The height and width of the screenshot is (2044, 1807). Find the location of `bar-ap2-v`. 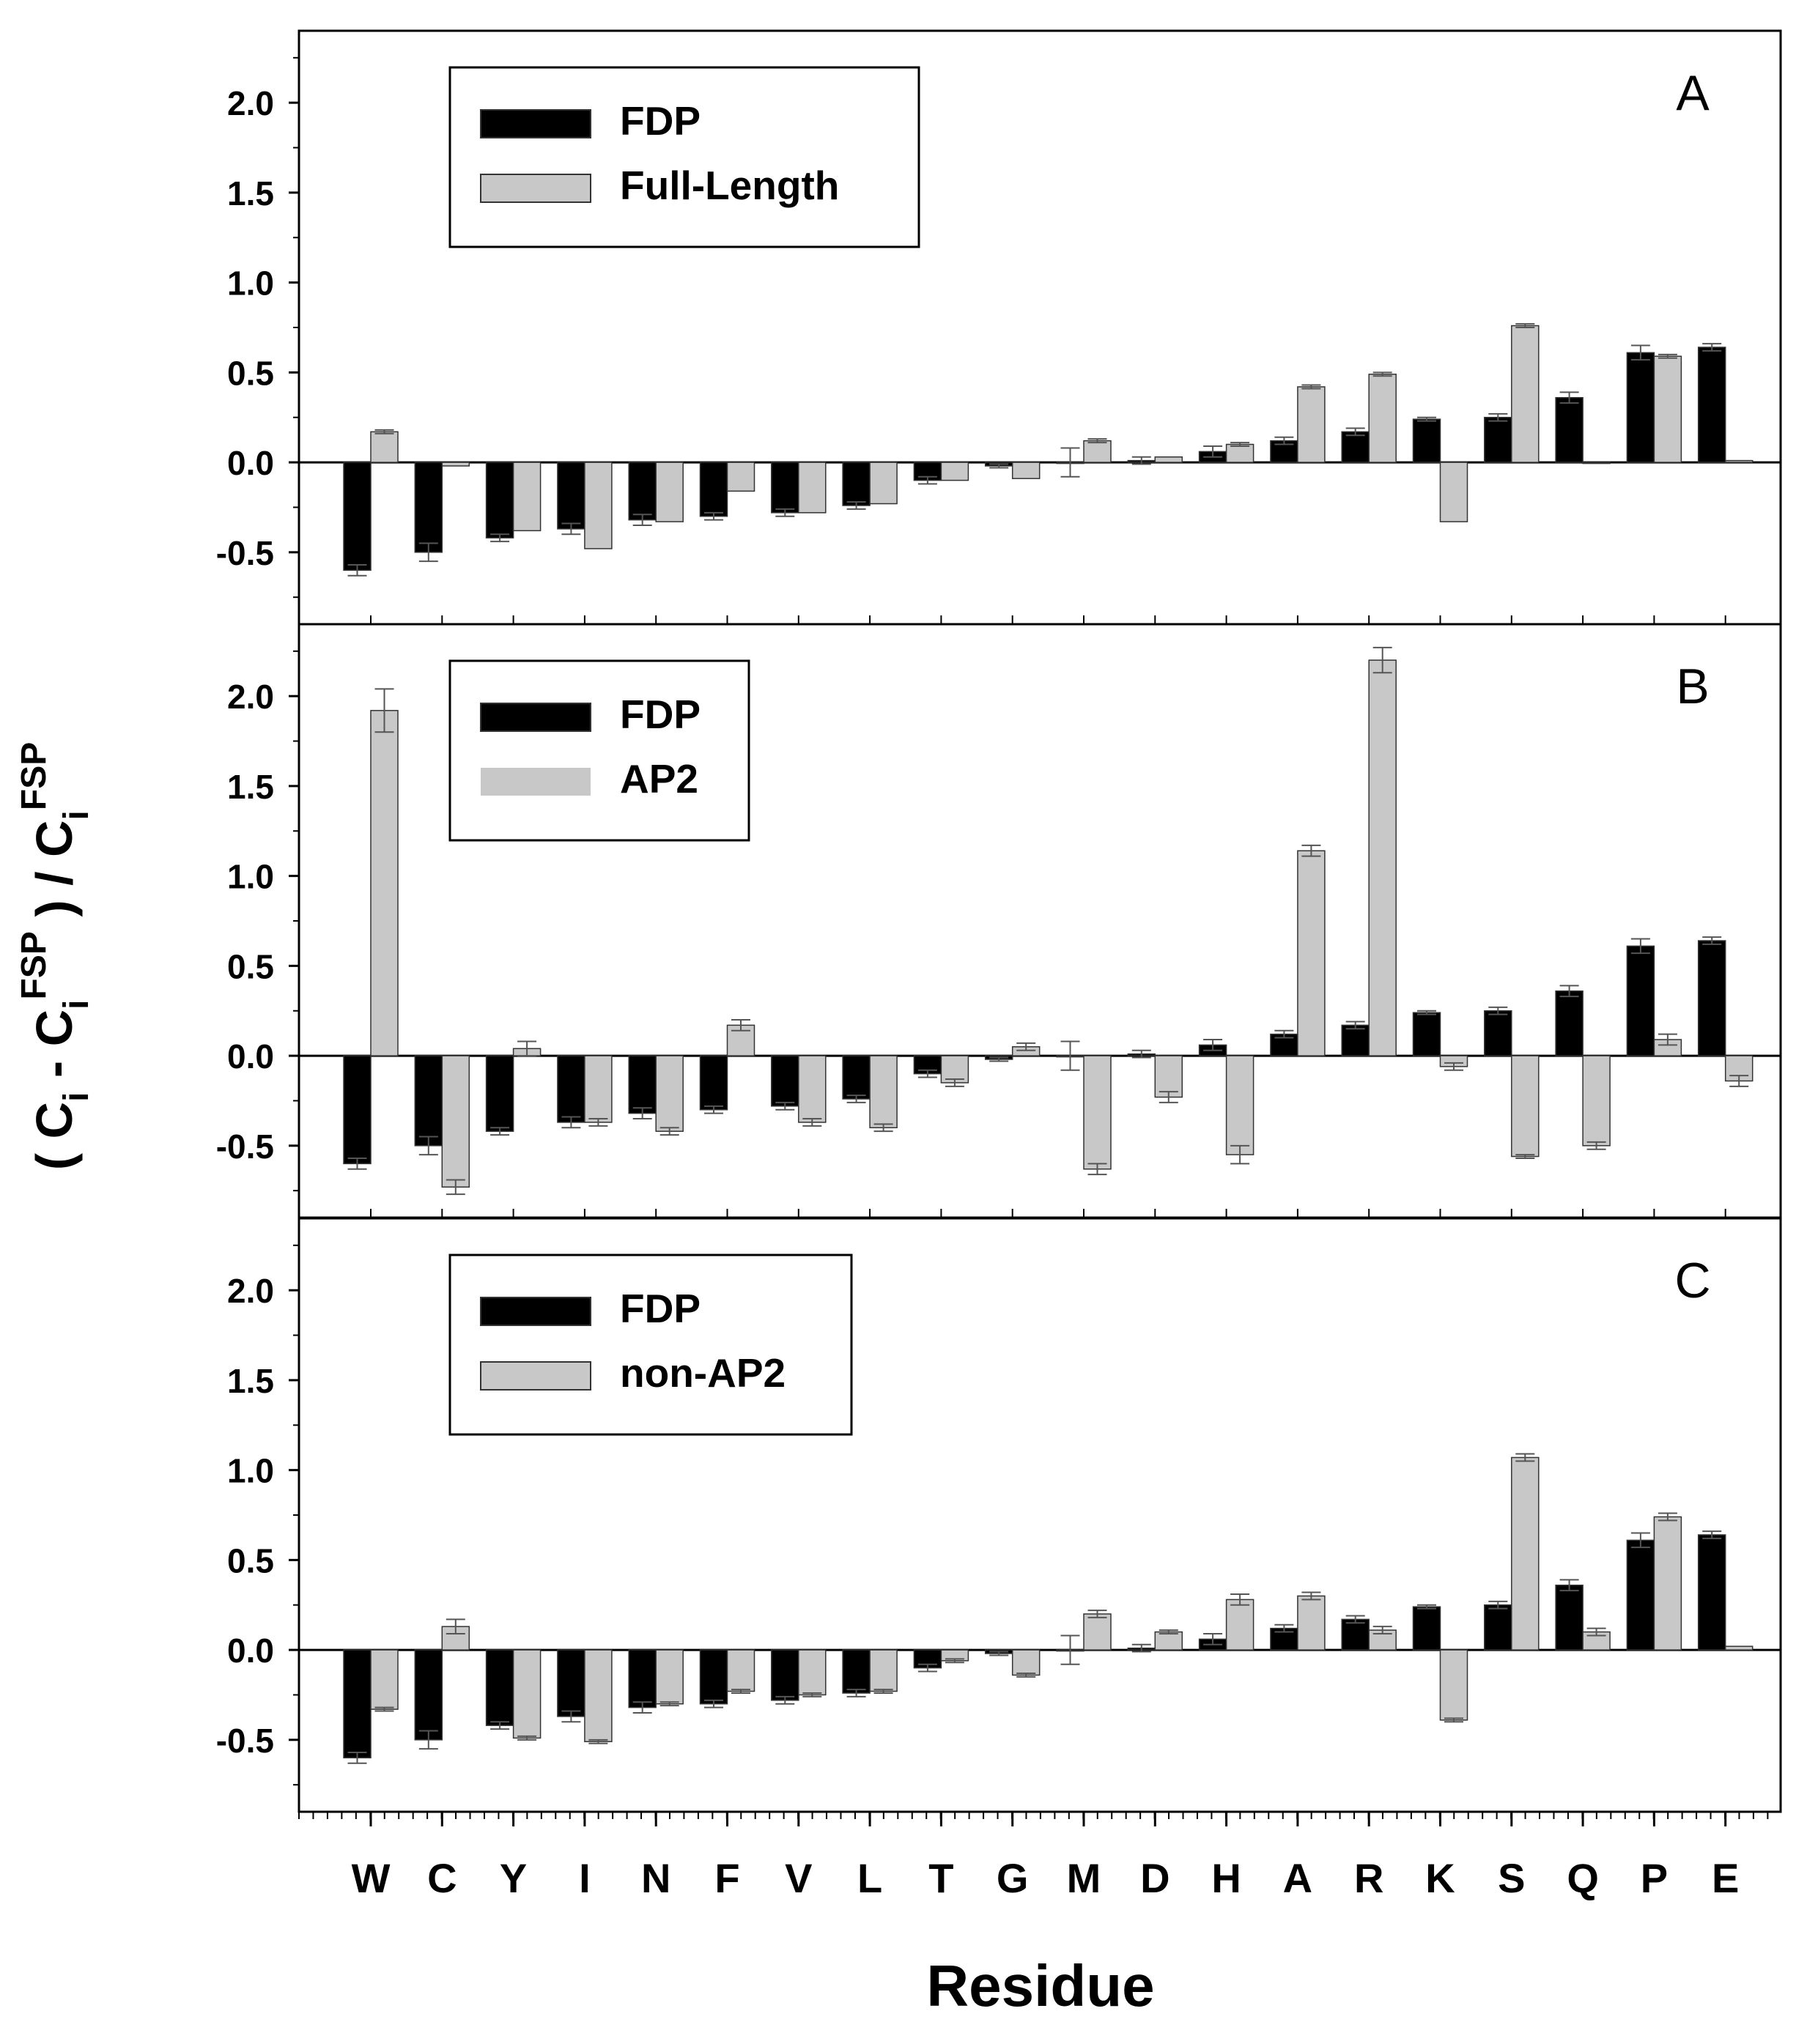

bar-ap2-v is located at coordinates (812, 1089).